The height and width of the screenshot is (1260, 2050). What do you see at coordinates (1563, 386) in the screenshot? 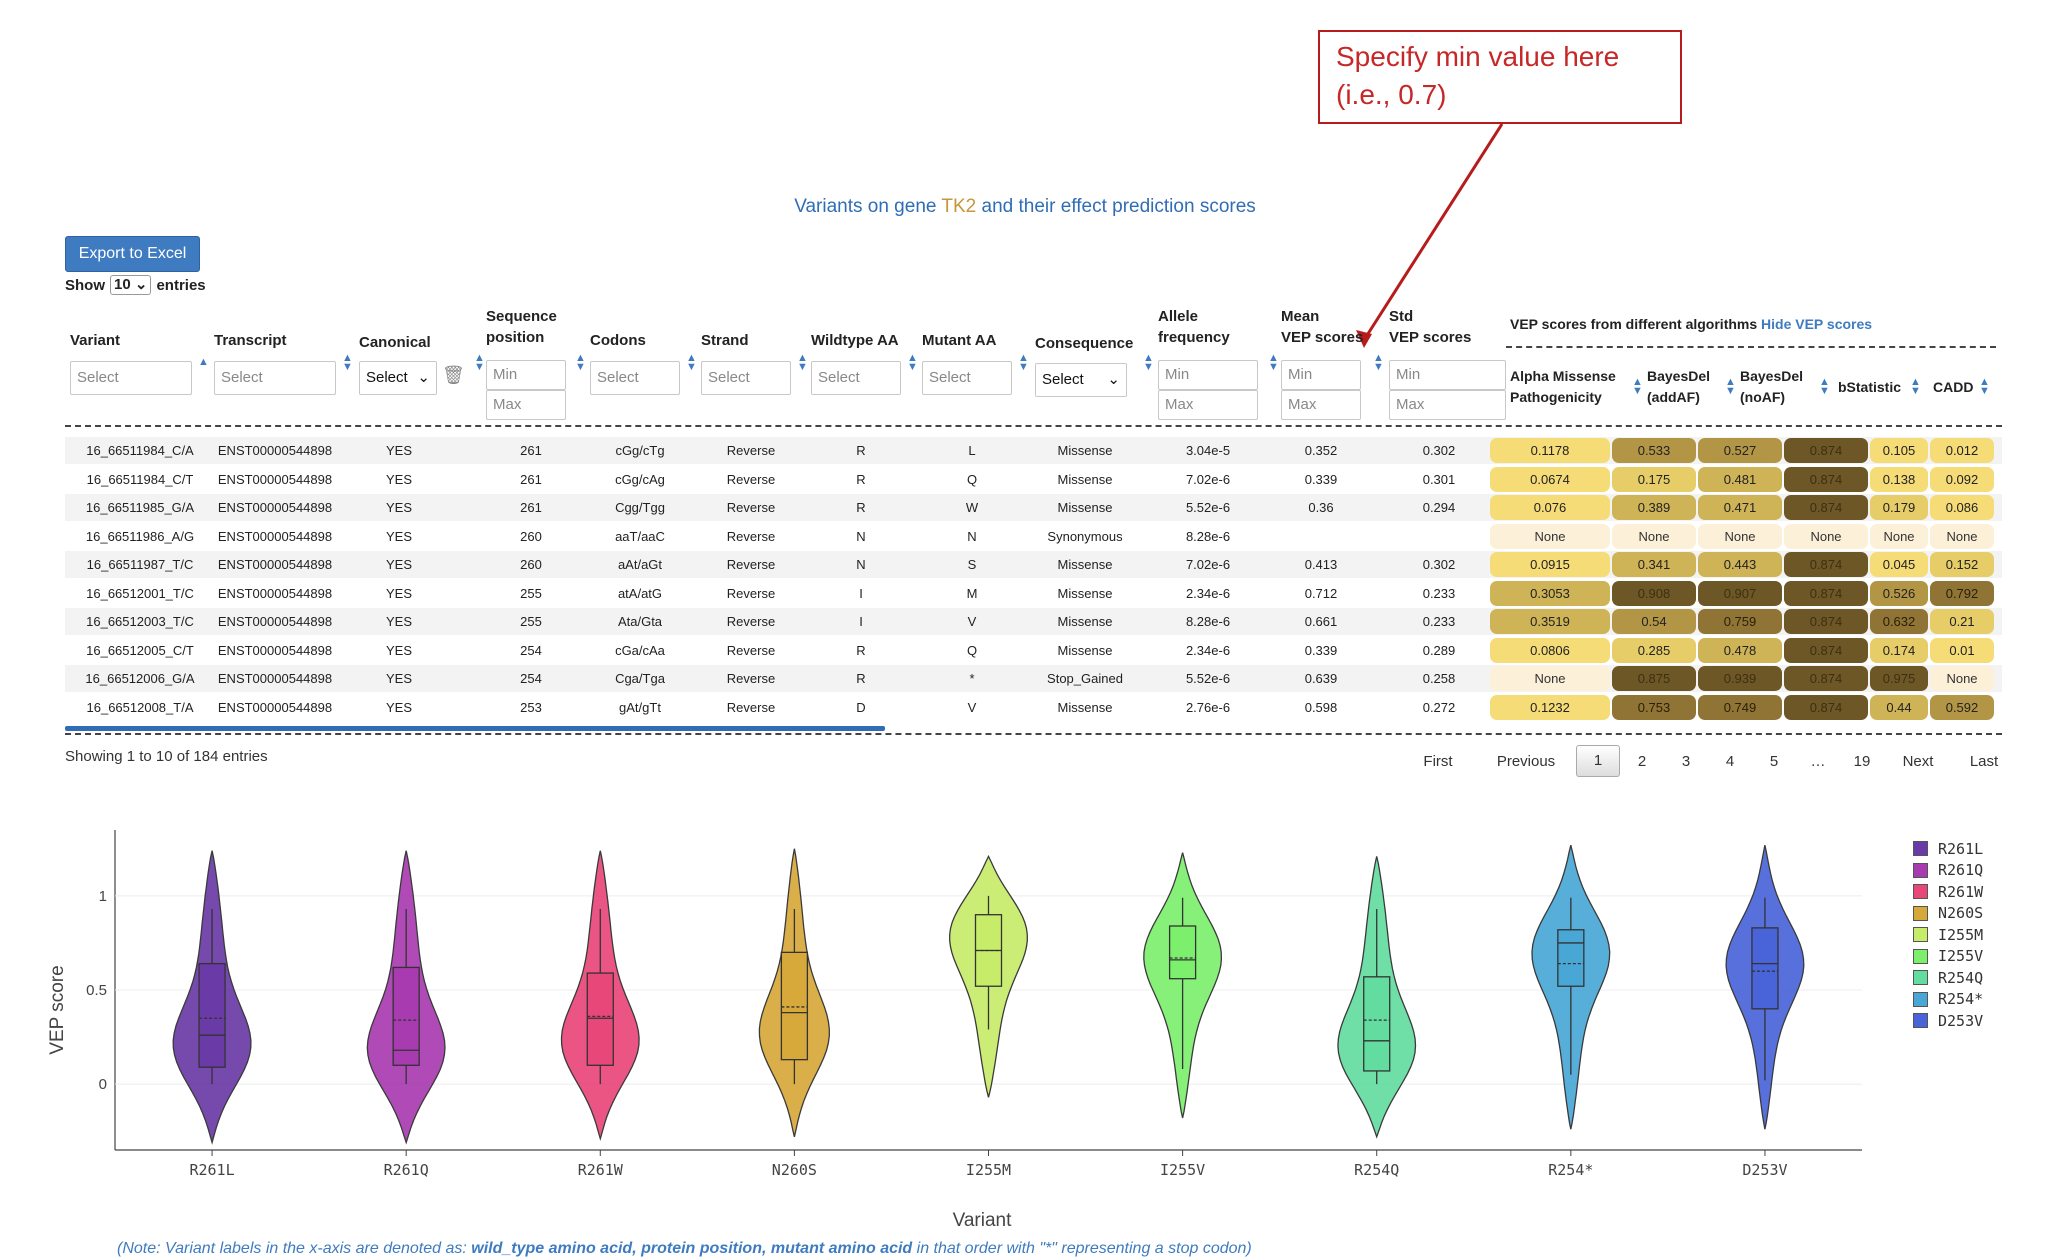
I see `header-alpha-missense: Alpha Missense Pathogenicity` at bounding box center [1563, 386].